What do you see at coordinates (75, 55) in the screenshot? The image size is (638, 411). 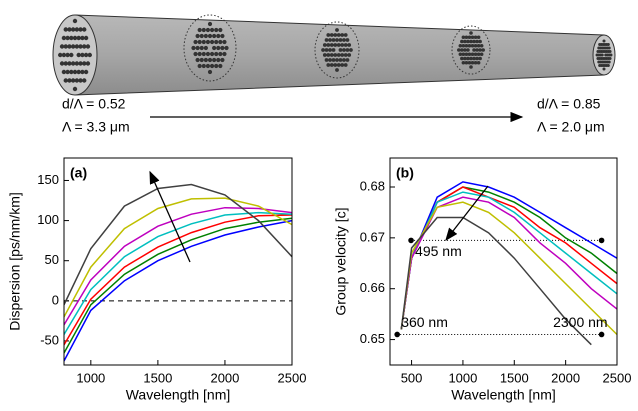 I see `fiber-end` at bounding box center [75, 55].